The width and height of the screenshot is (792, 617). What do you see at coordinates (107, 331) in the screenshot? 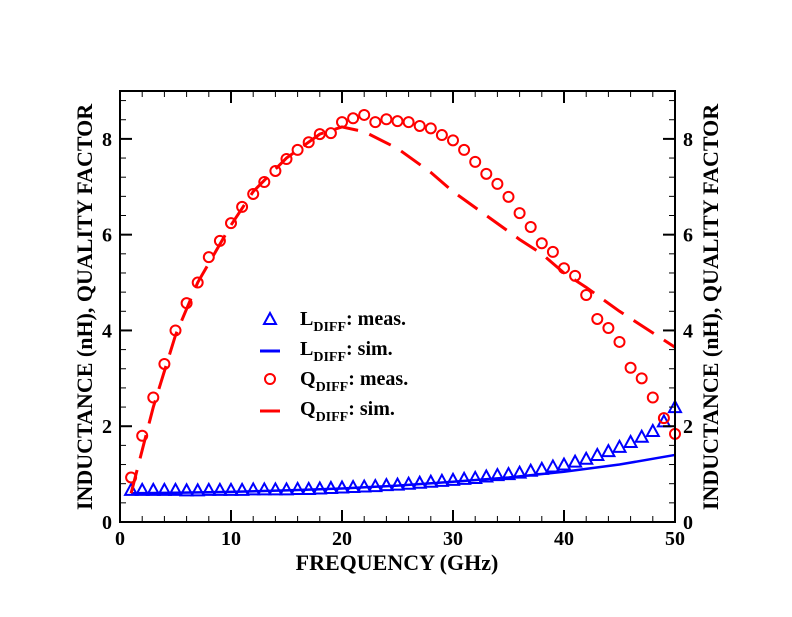
I see `y-tick-label: 4` at bounding box center [107, 331].